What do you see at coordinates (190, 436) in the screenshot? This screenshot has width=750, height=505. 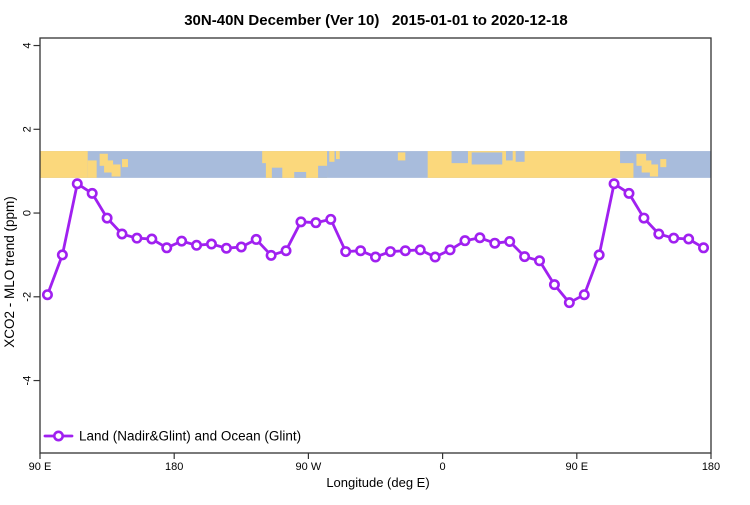 I see `legend-label: Land (Nadir&Glint) and Ocean (Glint)` at bounding box center [190, 436].